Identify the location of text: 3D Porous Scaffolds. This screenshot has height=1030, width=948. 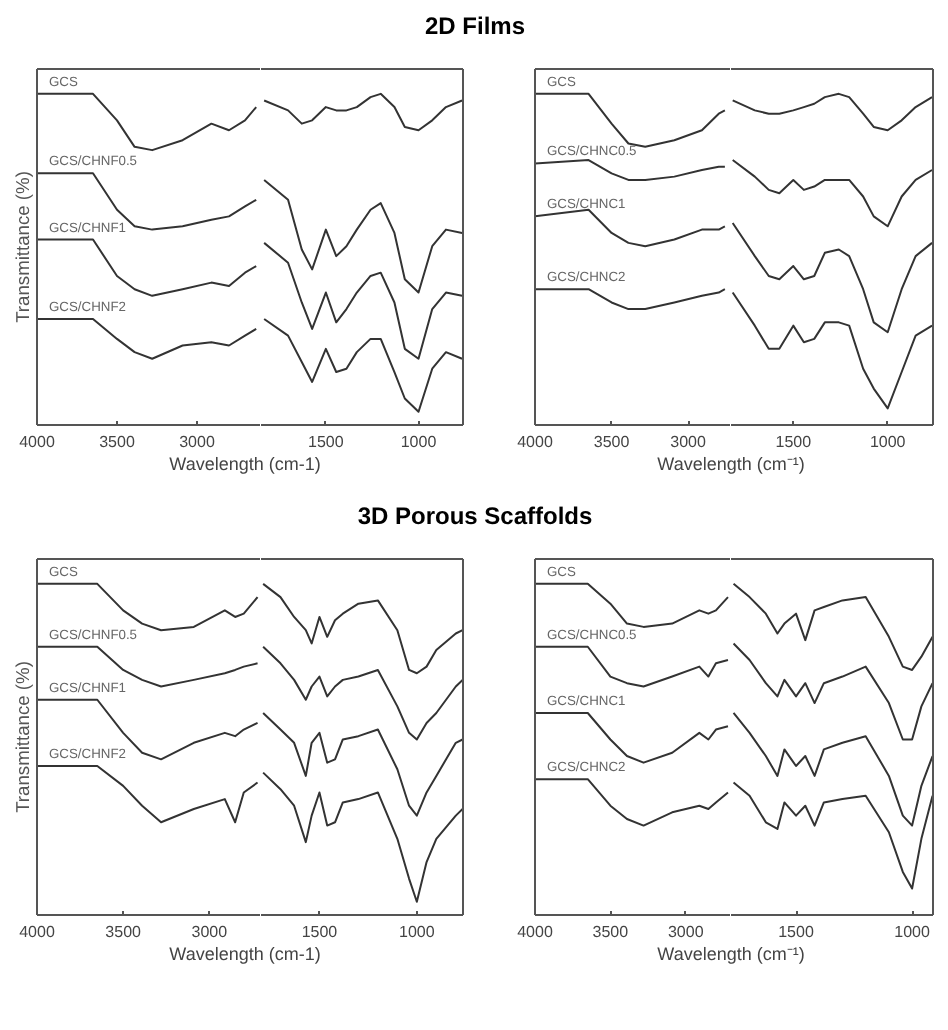
(475, 517).